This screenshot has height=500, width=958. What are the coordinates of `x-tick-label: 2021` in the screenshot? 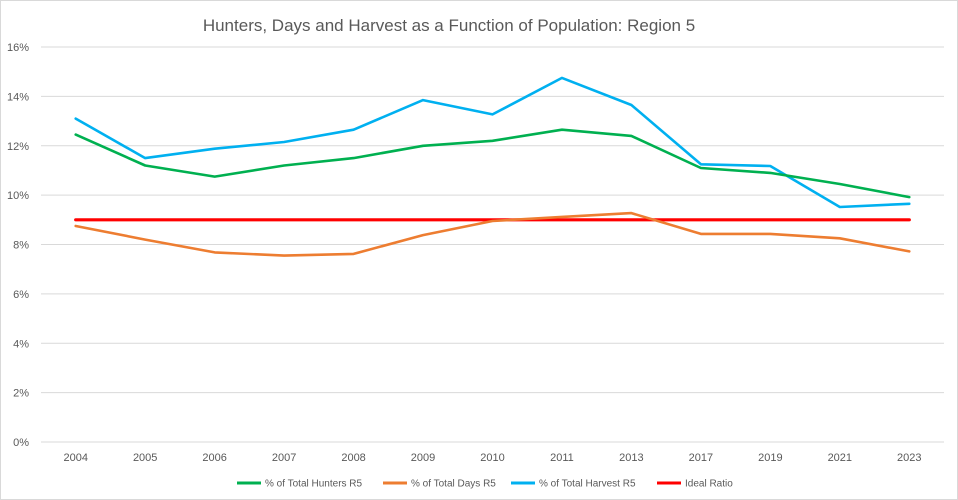 It's located at (840, 458).